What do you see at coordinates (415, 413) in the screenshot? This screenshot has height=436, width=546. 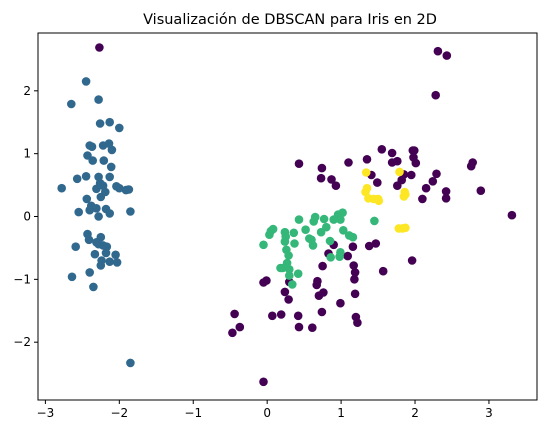 I see `x-tick-label: 2` at bounding box center [415, 413].